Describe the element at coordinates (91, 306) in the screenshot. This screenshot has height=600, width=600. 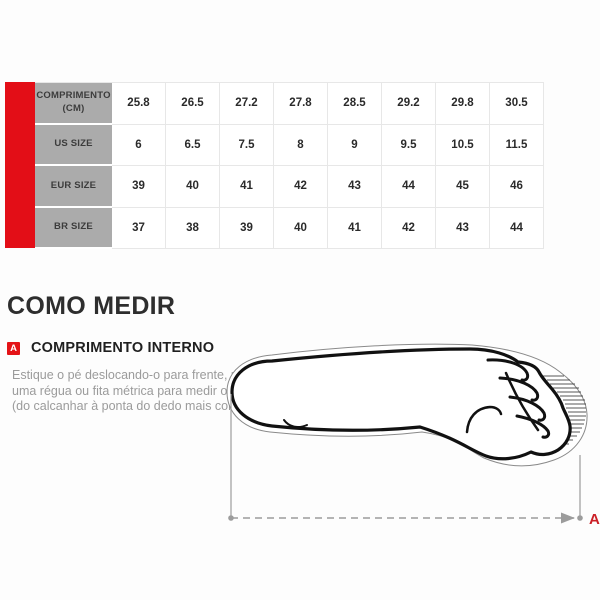
I see `section-title: COMO MEDIR` at that location.